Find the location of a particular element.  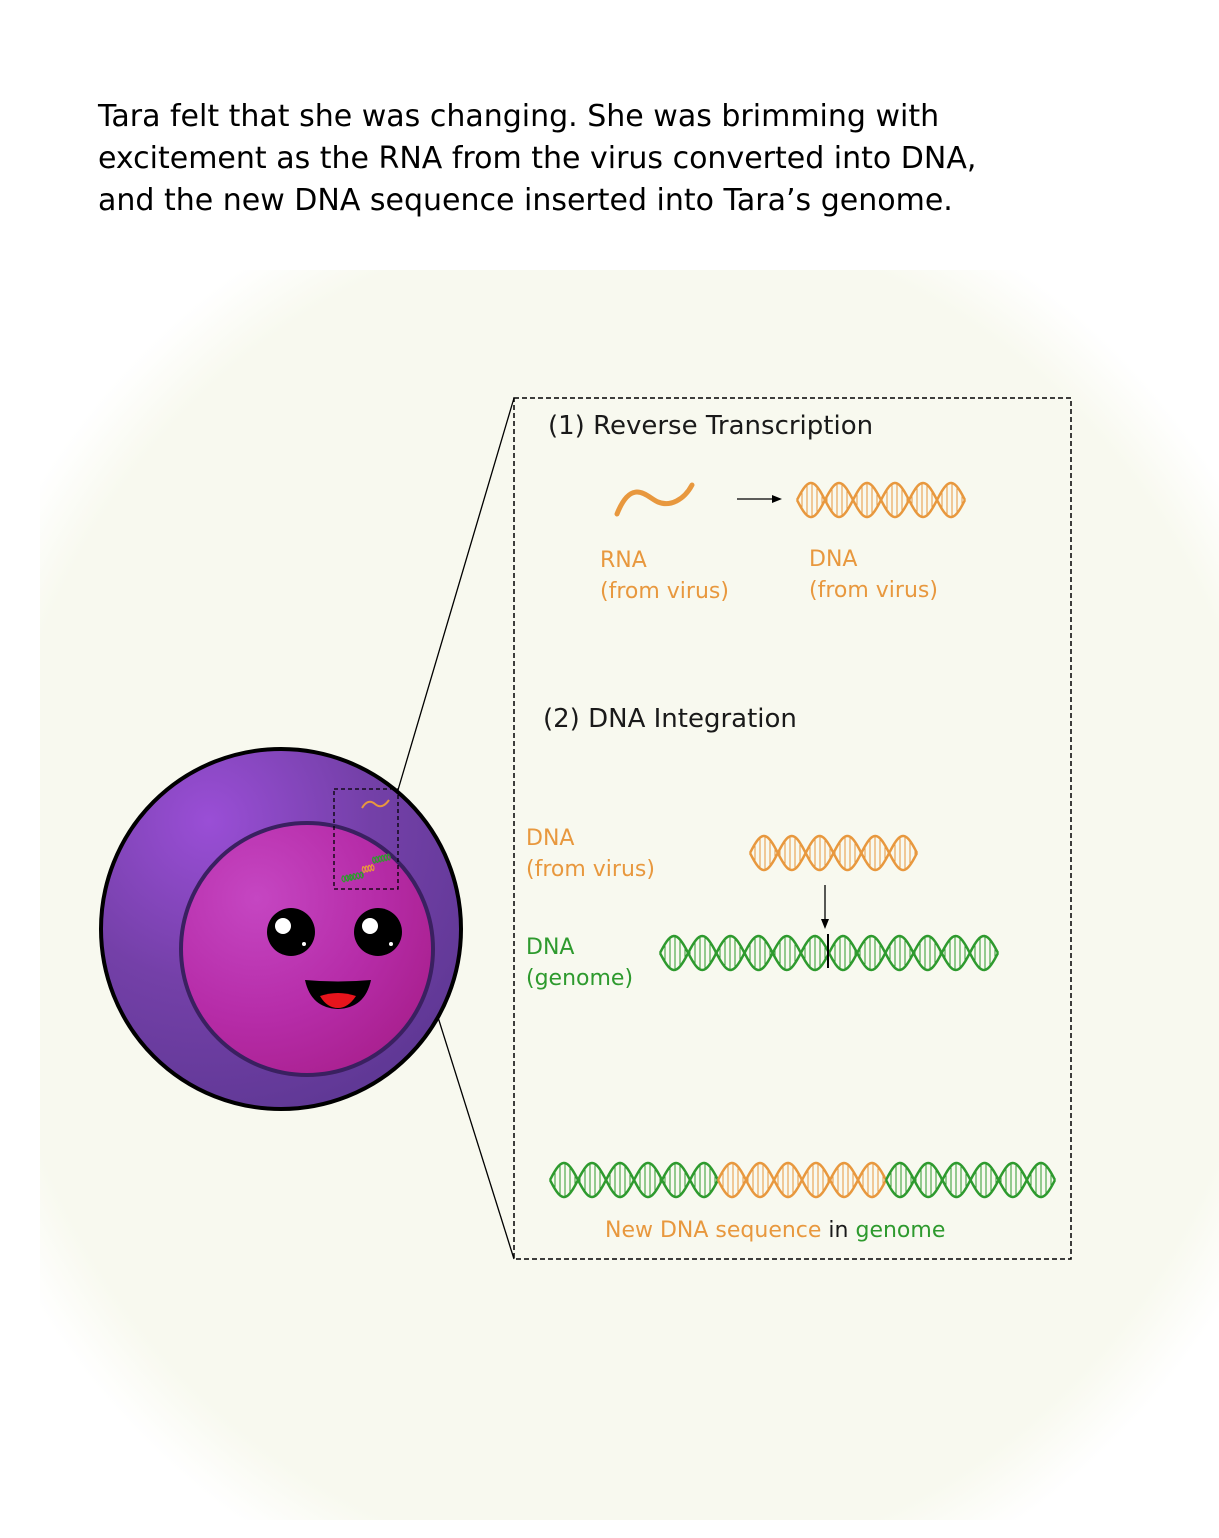

genome-dna-sublabel: (genome) is located at coordinates (579, 978).